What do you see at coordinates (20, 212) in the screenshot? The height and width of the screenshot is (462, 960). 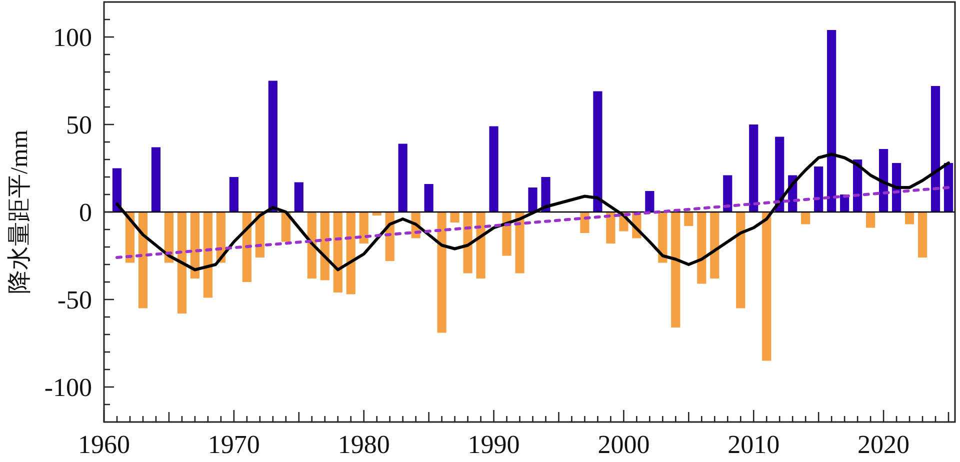 I see `y-axis-title: 降水量距平/mm` at bounding box center [20, 212].